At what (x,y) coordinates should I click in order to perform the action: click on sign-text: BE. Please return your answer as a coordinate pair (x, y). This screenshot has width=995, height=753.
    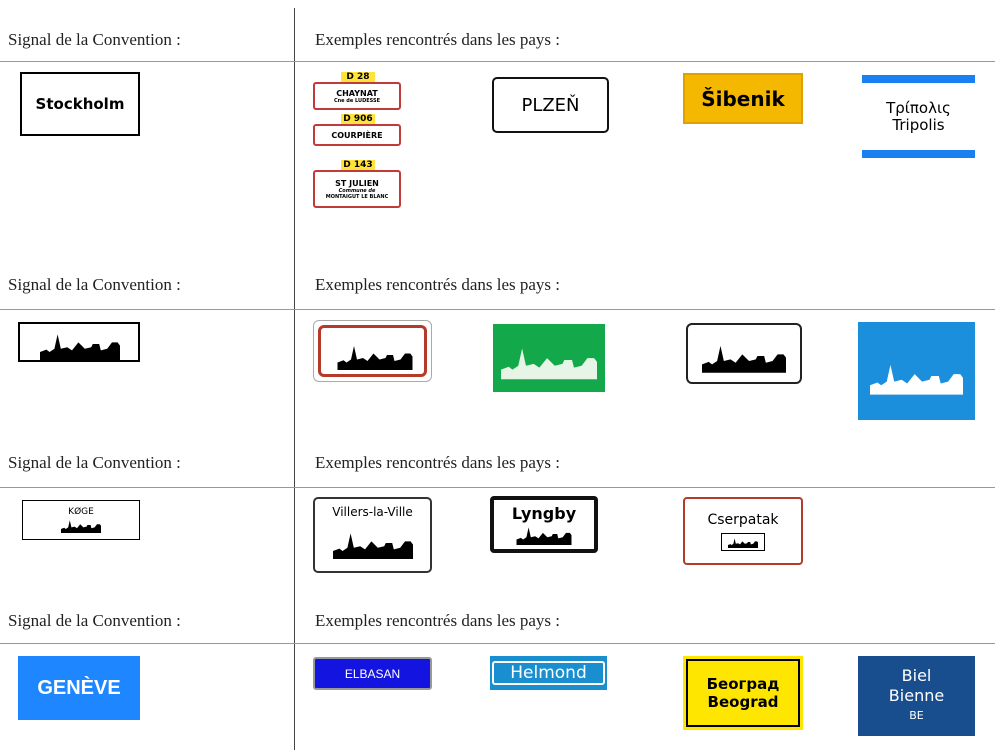
    Looking at the image, I should click on (916, 715).